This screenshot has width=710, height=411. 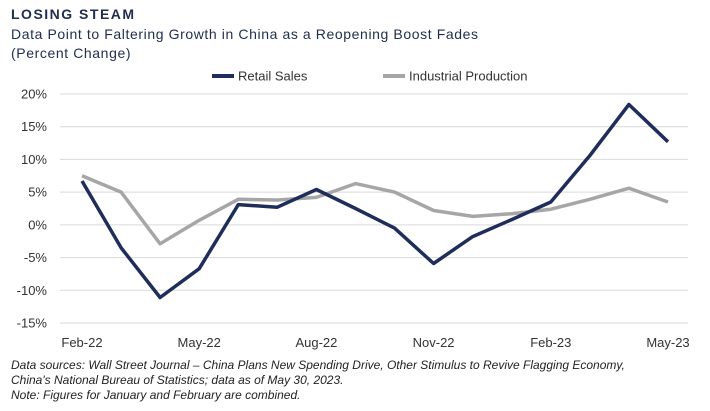 What do you see at coordinates (34, 126) in the screenshot?
I see `y-tick-label: 15%` at bounding box center [34, 126].